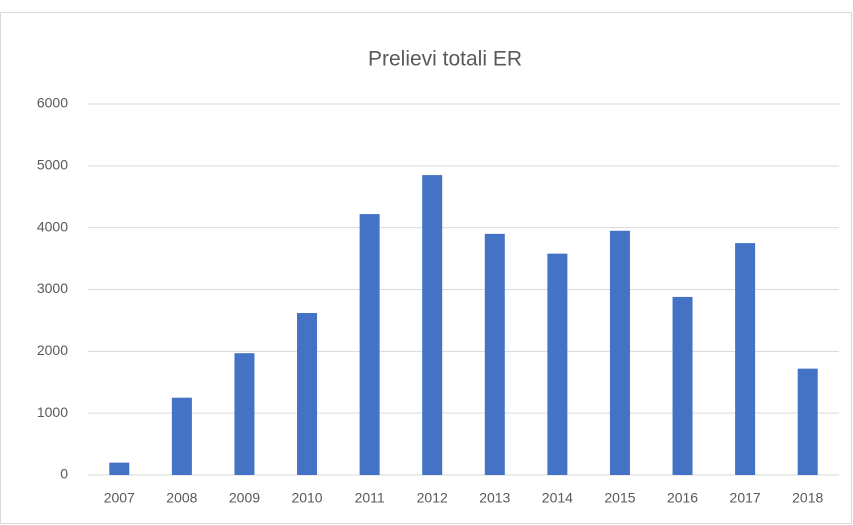  Describe the element at coordinates (52, 226) in the screenshot. I see `y-tick-label: 4000` at that location.